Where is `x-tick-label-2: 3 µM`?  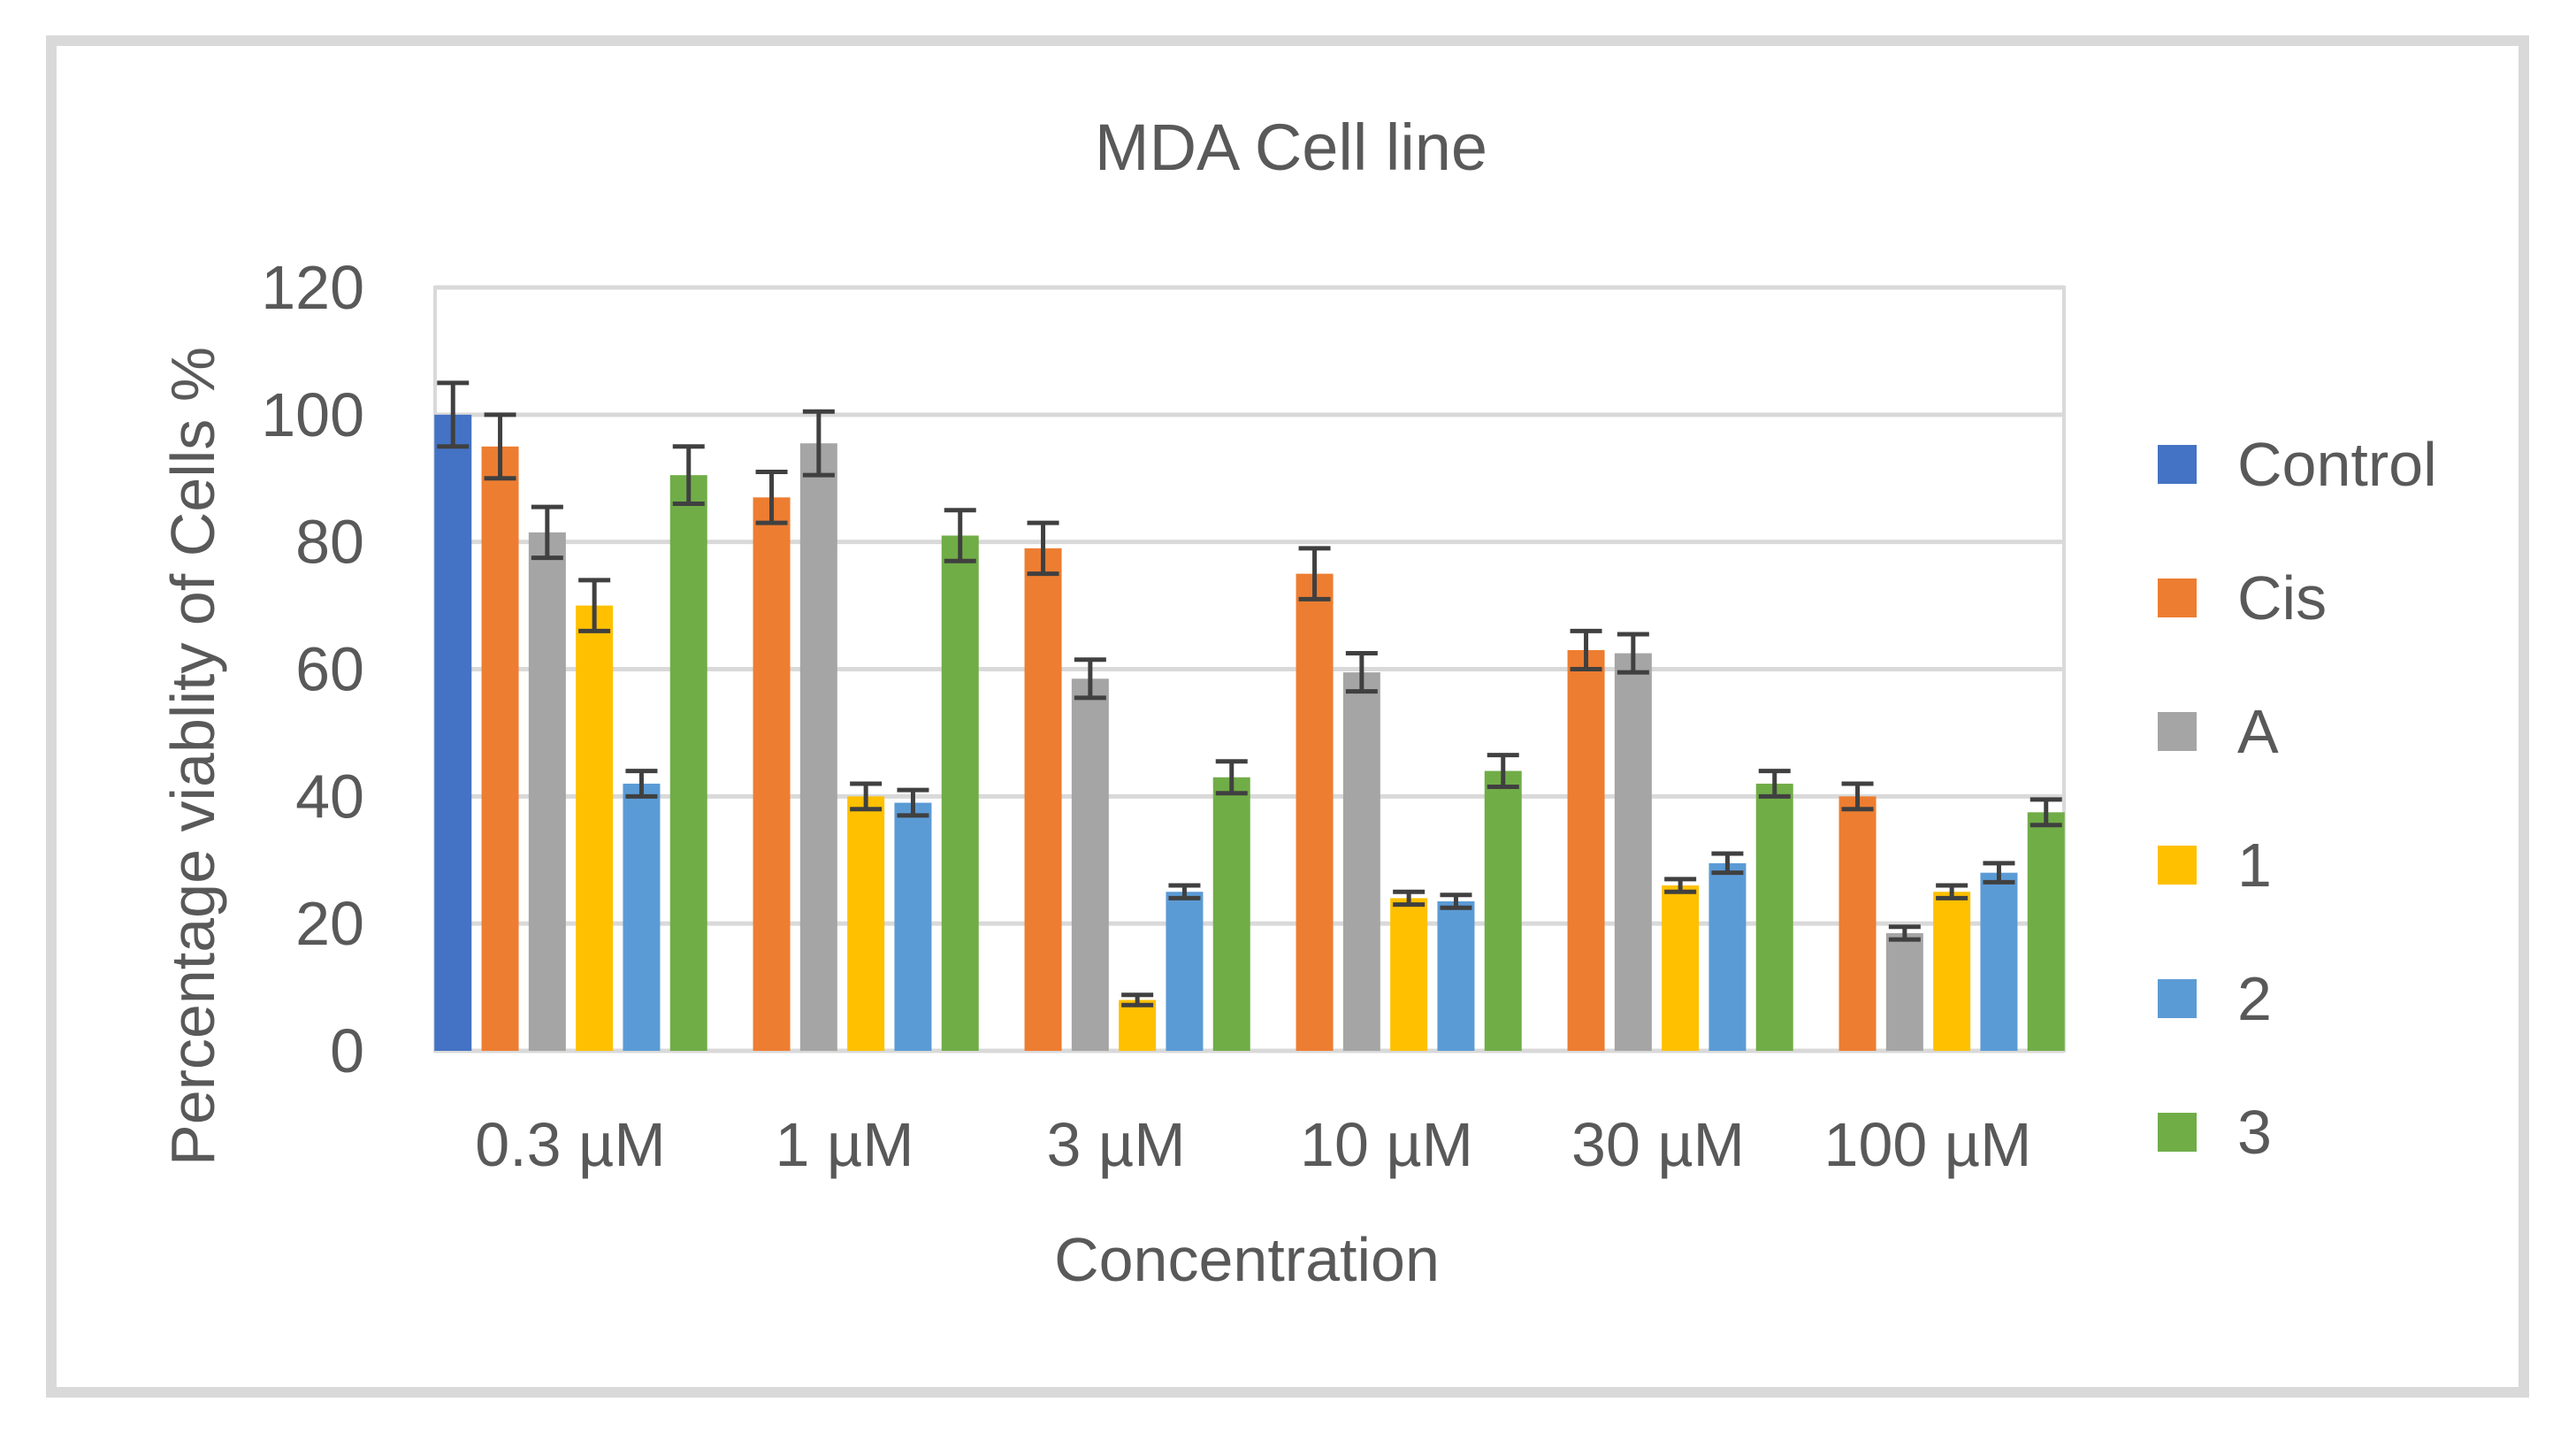
x-tick-label-2: 3 µM is located at coordinates (1115, 1145).